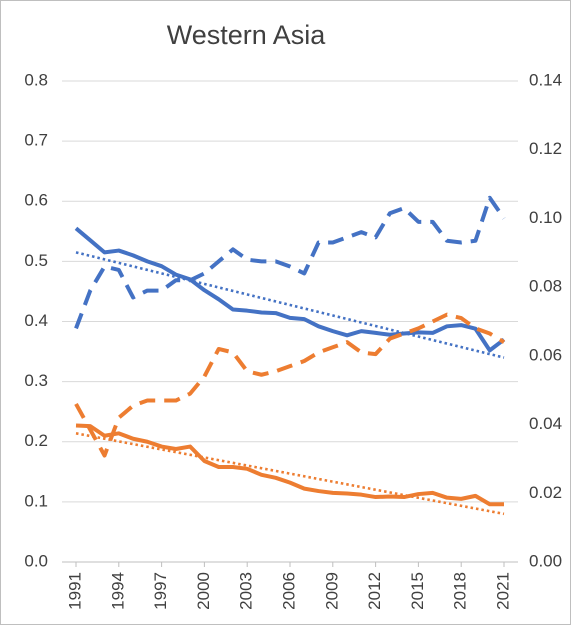 The image size is (580, 626). What do you see at coordinates (417, 591) in the screenshot?
I see `x-tick-label: 2015` at bounding box center [417, 591].